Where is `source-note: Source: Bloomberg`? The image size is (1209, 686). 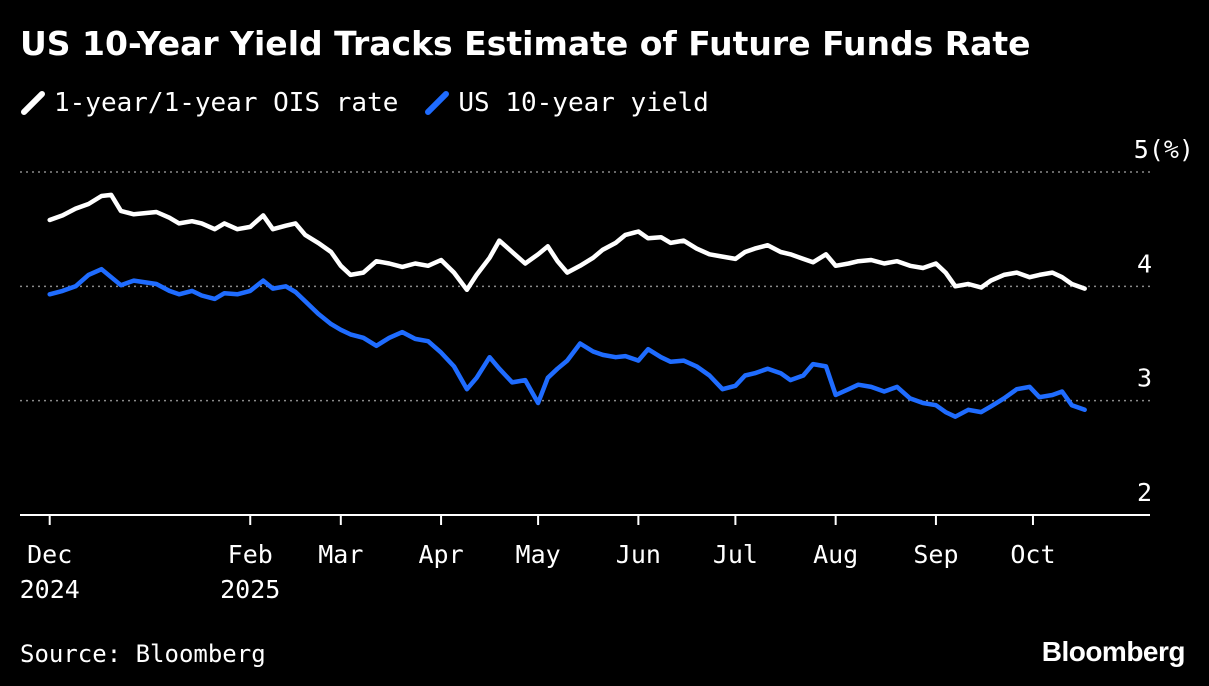
source-note: Source: Bloomberg is located at coordinates (143, 654).